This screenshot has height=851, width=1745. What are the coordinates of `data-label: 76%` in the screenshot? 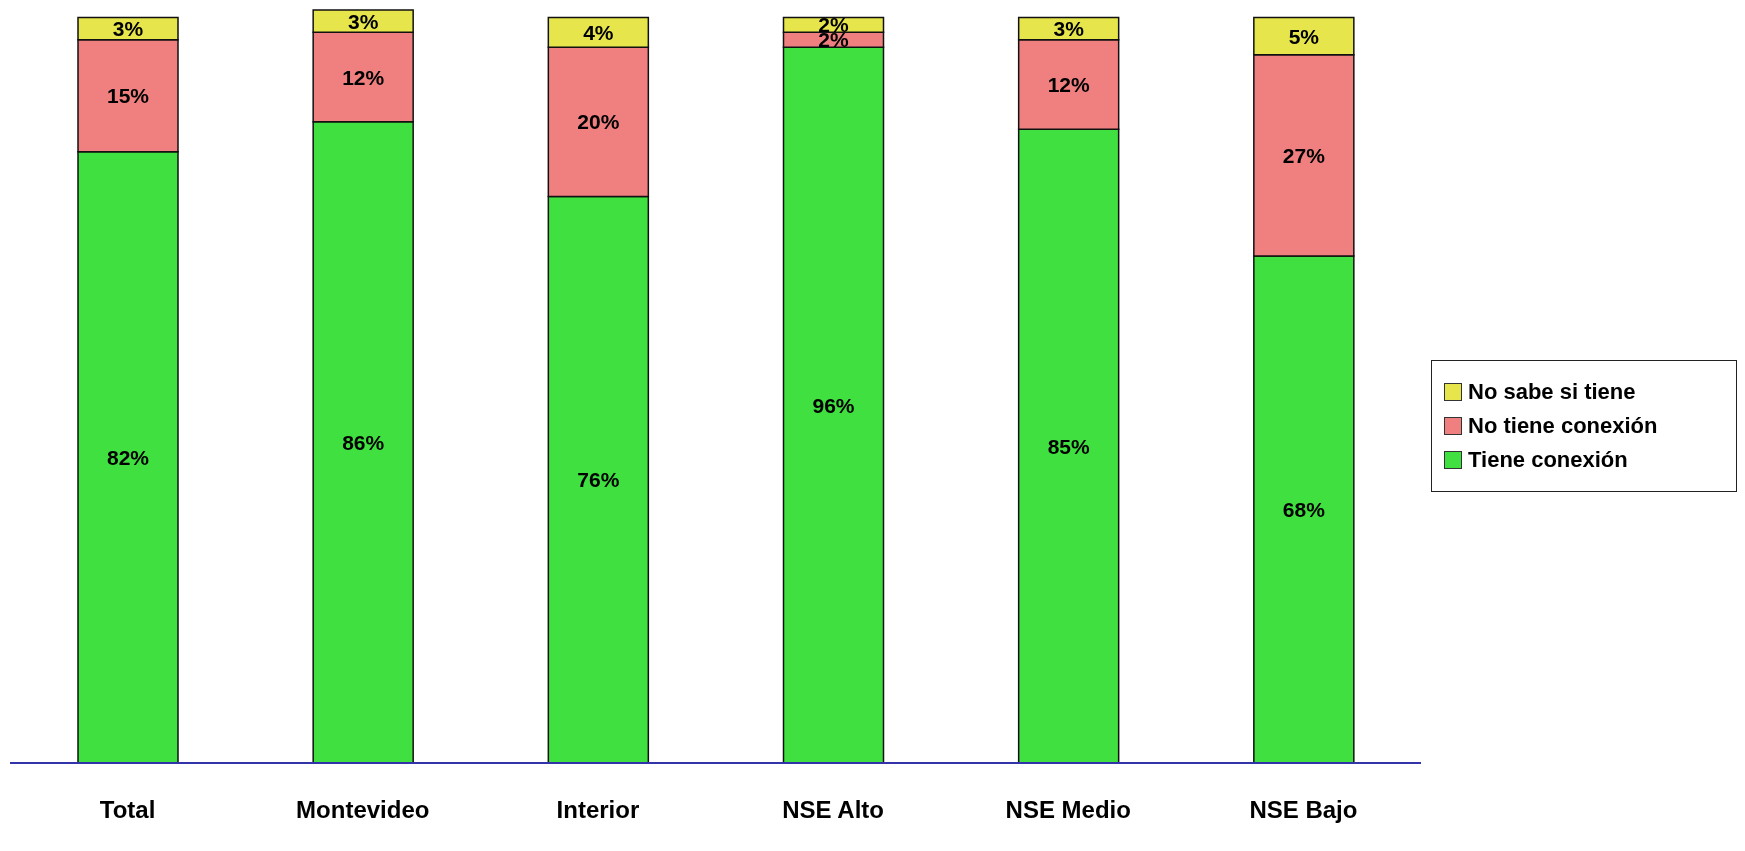 It's located at (598, 480).